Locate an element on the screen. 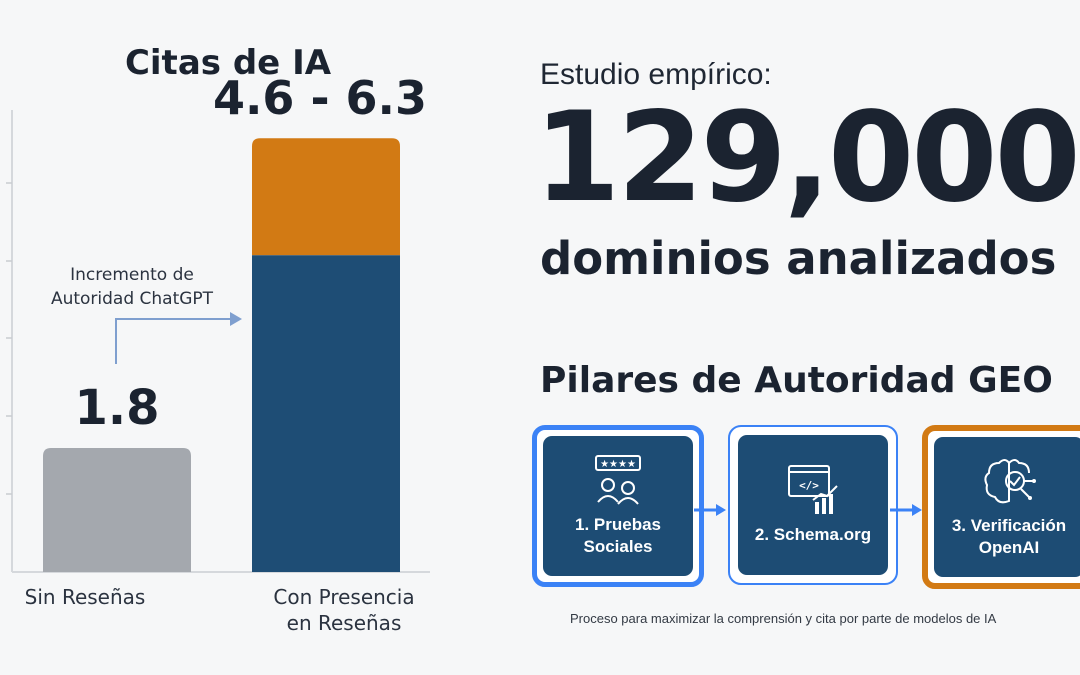  code-chart-icon: </> is located at coordinates (813, 489).